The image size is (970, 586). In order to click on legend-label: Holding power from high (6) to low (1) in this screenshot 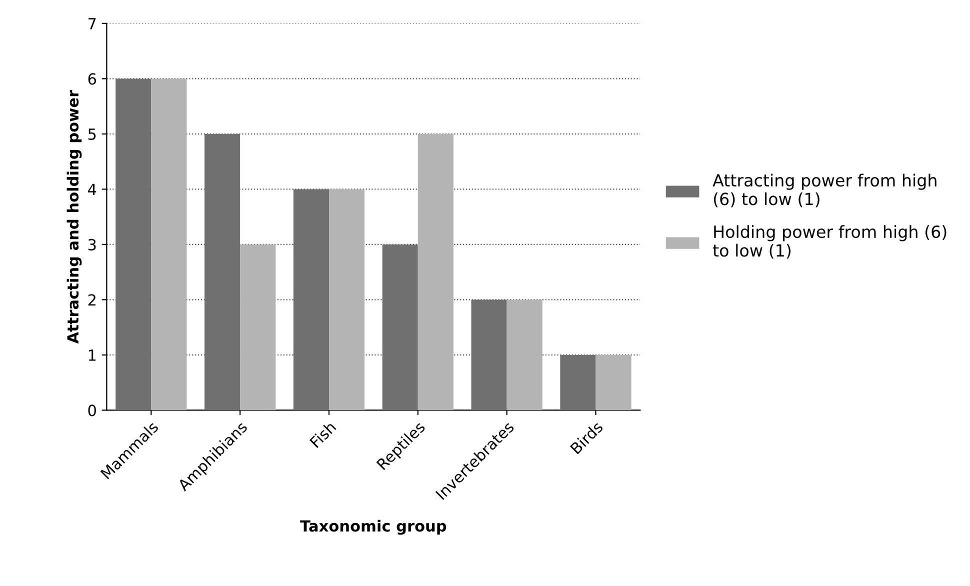, I will do `click(829, 242)`.